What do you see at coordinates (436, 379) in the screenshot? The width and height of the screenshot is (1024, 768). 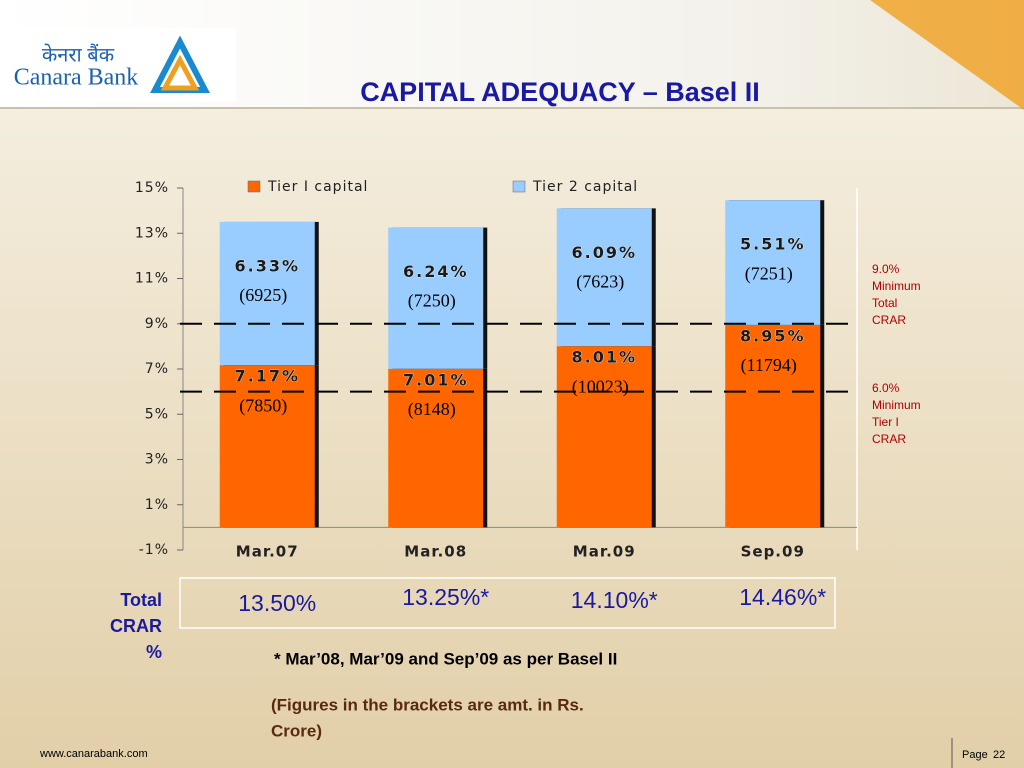 I see `value-label: 7.01%` at bounding box center [436, 379].